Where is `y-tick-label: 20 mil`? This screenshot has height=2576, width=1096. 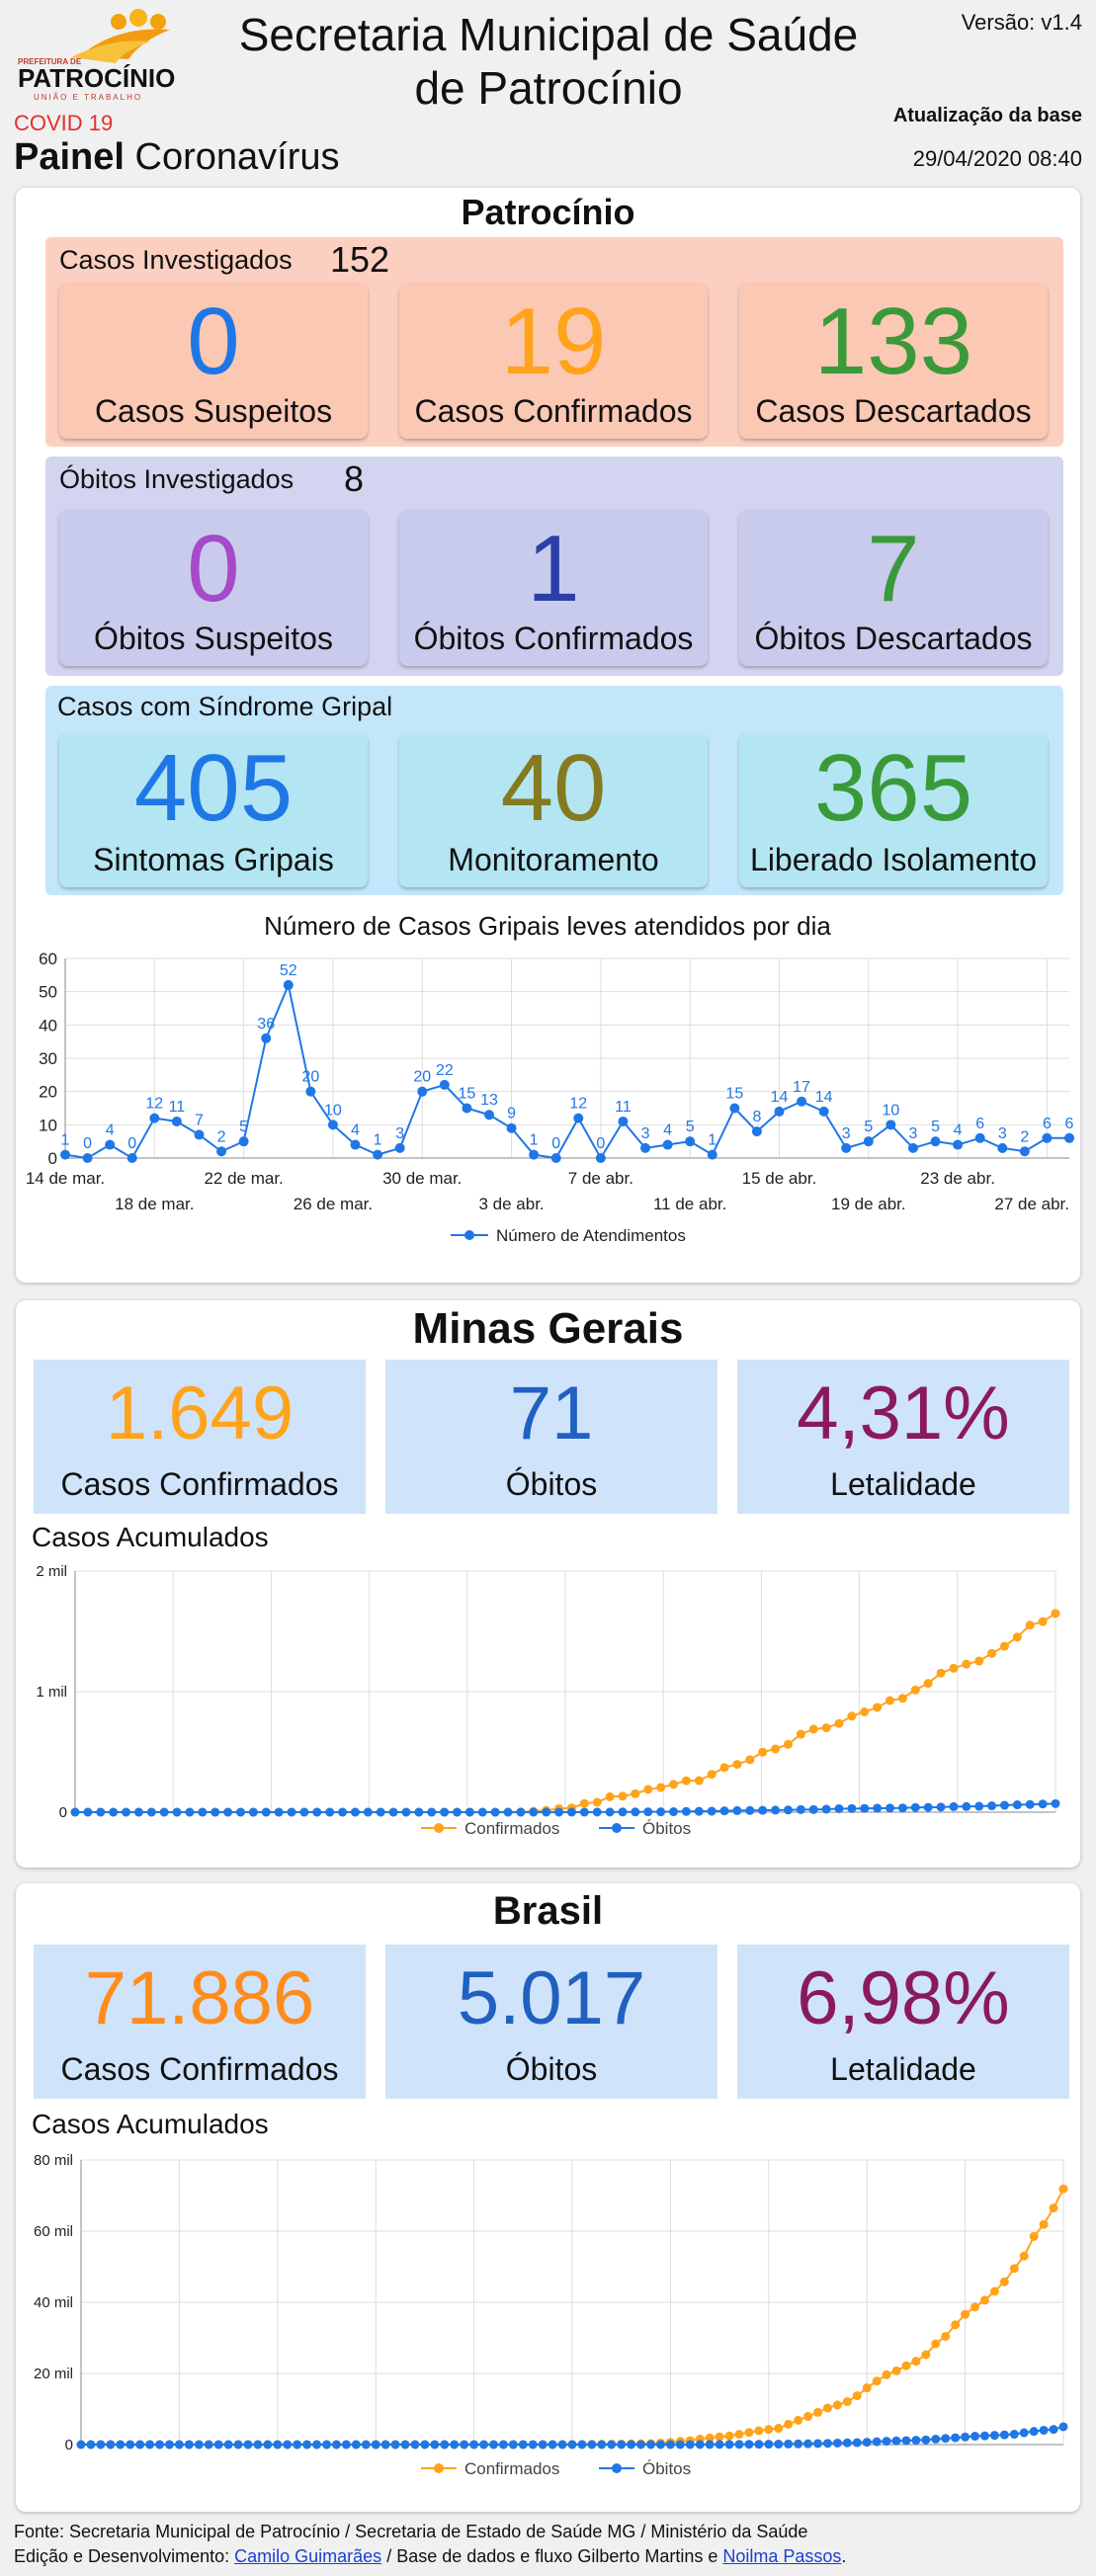
y-tick-label: 20 mil is located at coordinates (53, 2374).